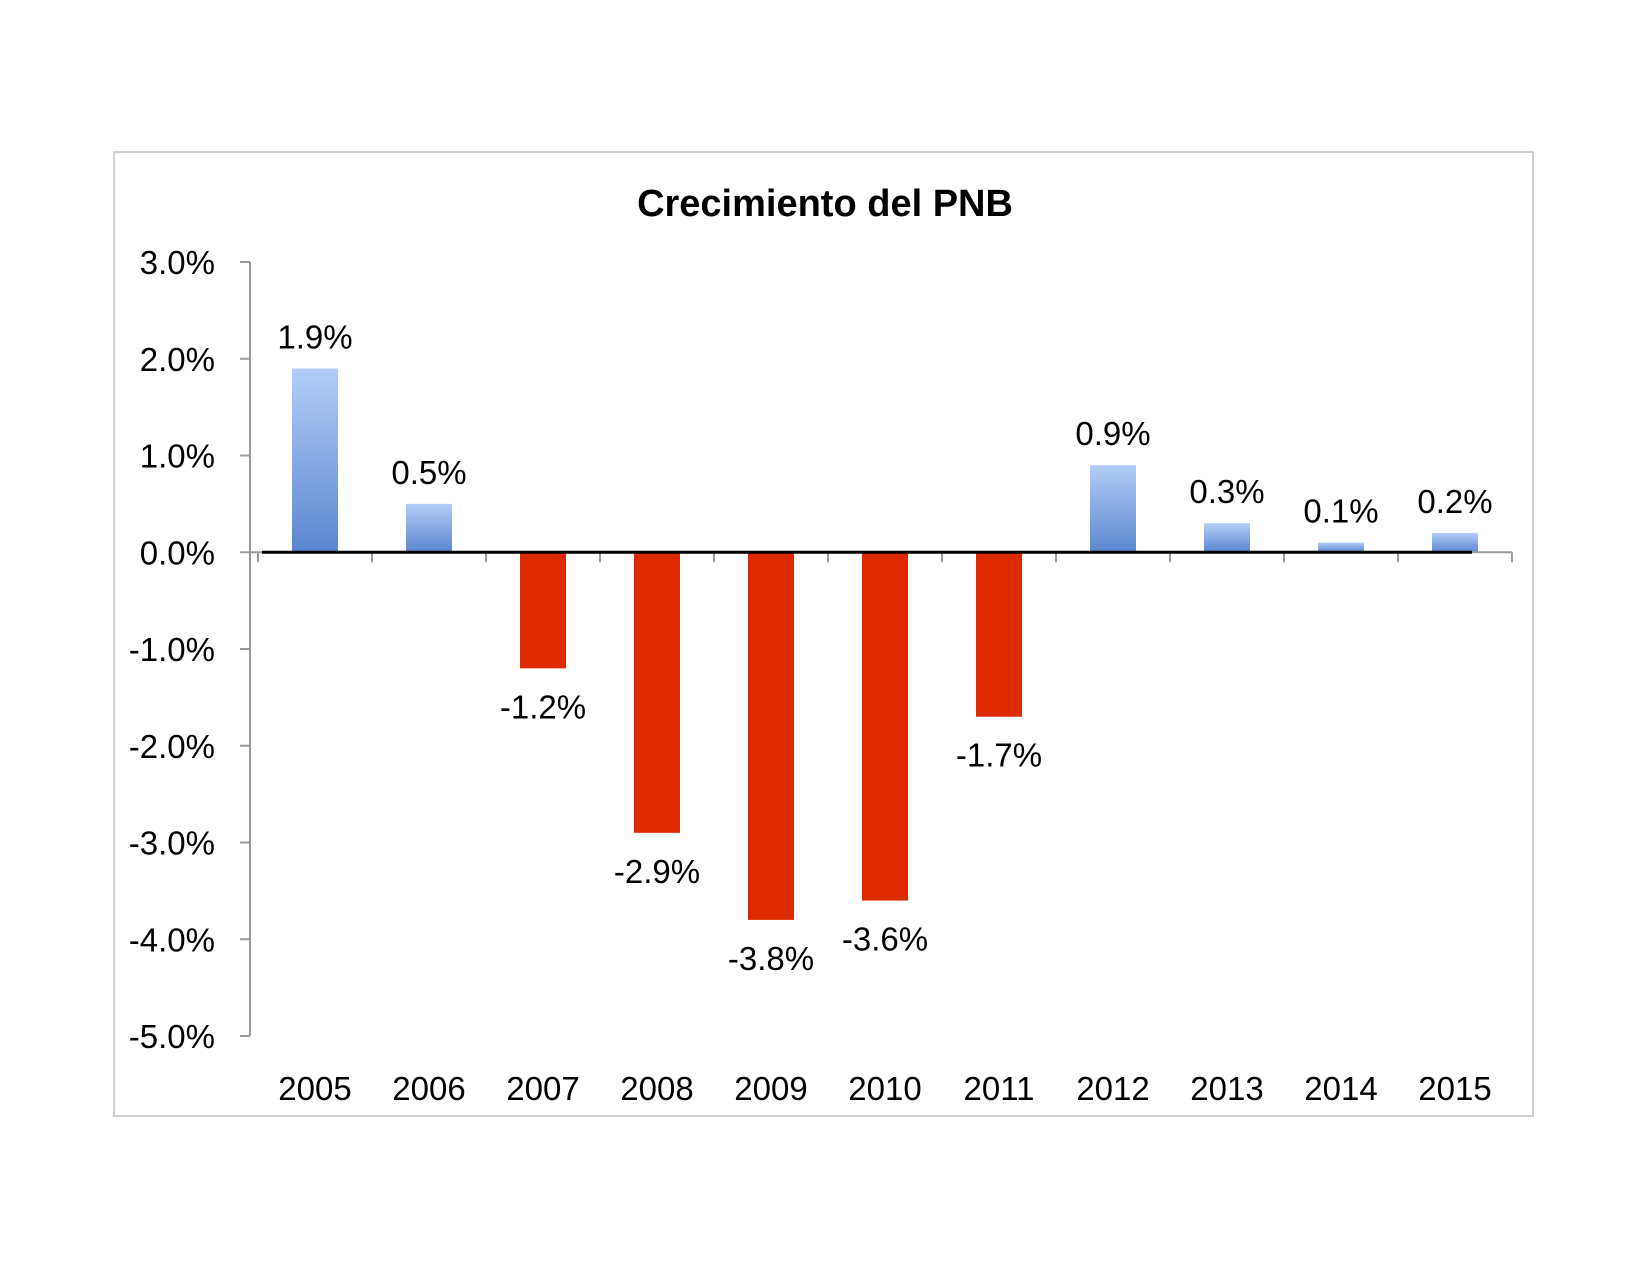 This screenshot has height=1275, width=1650. Describe the element at coordinates (172, 939) in the screenshot. I see `y-tick-label: -4.0%` at that location.